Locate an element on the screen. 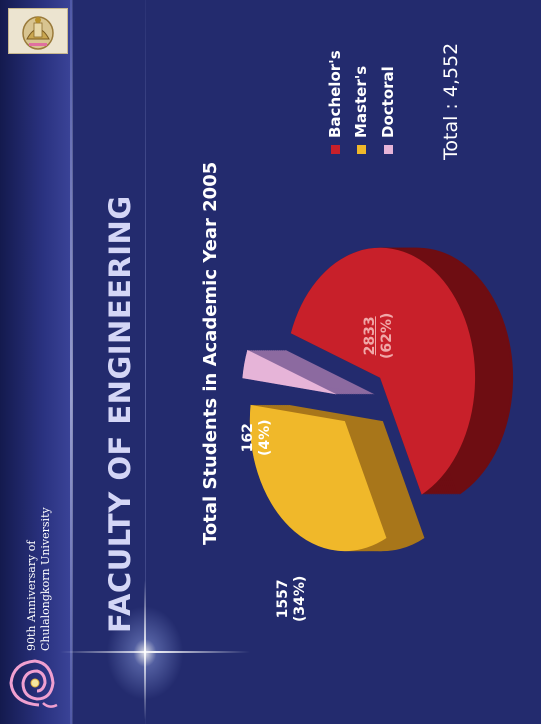 The width and height of the screenshot is (541, 724). legend-swatch-bachelors is located at coordinates (335, 149).